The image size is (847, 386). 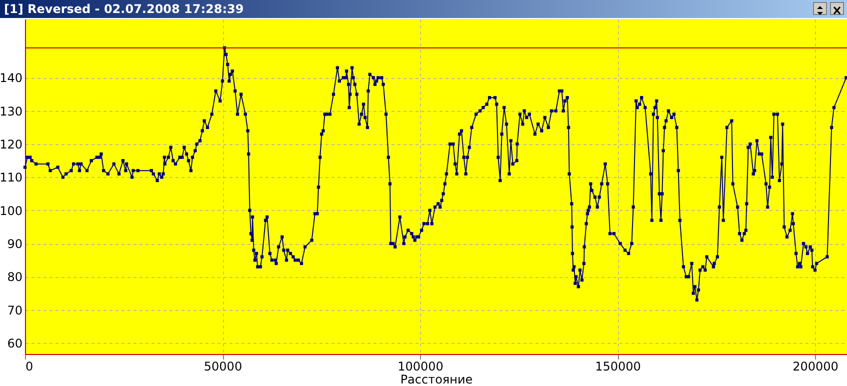 What do you see at coordinates (11, 111) in the screenshot?
I see `y-tick-label: 130` at bounding box center [11, 111].